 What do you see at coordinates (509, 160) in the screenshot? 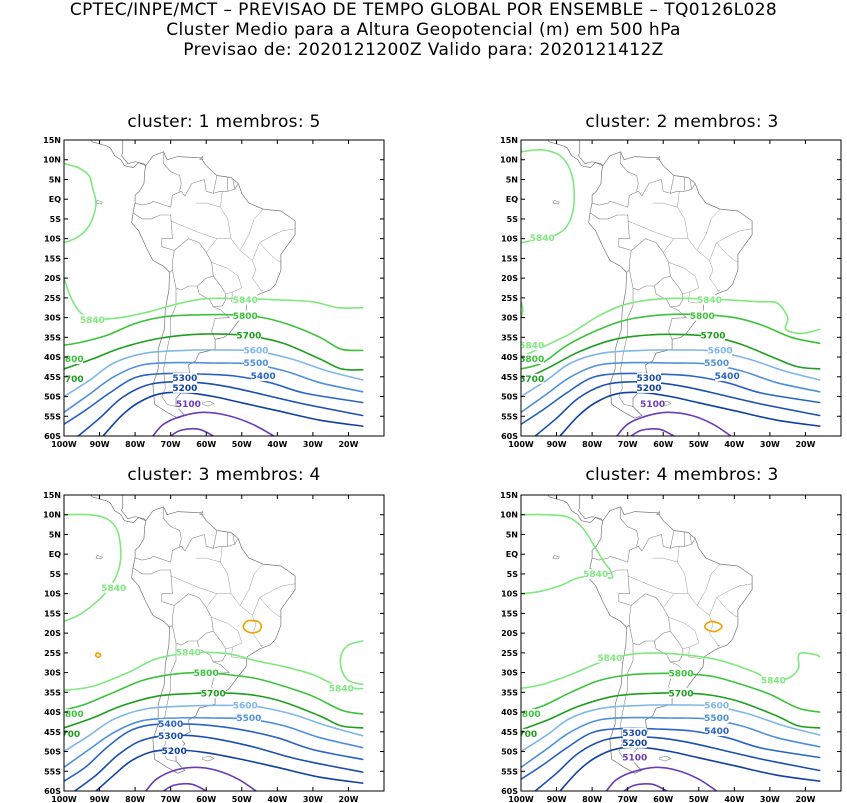
I see `lat-label: 10N` at bounding box center [509, 160].